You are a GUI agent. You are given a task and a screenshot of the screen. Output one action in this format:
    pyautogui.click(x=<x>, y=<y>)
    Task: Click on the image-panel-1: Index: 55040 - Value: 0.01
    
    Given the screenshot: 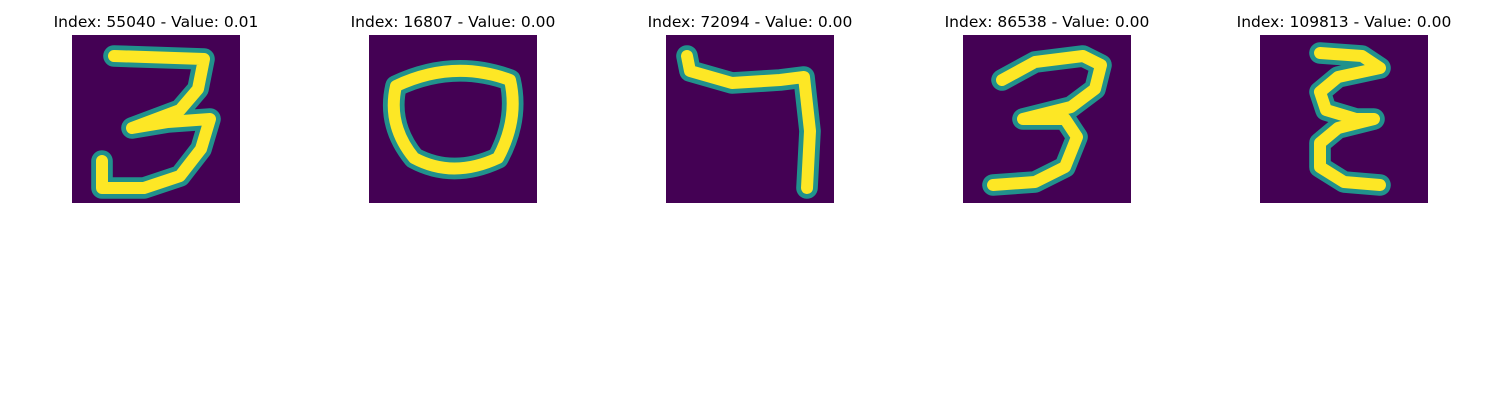 What is the action you would take?
    pyautogui.click(x=156, y=110)
    